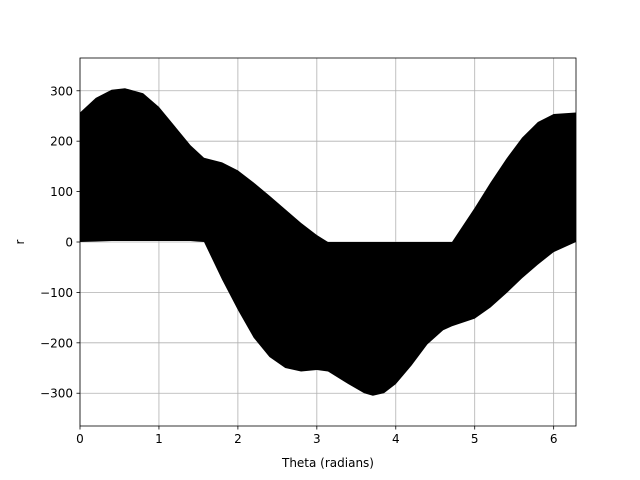  What do you see at coordinates (56, 343) in the screenshot?
I see `y-tick-label: −200` at bounding box center [56, 343].